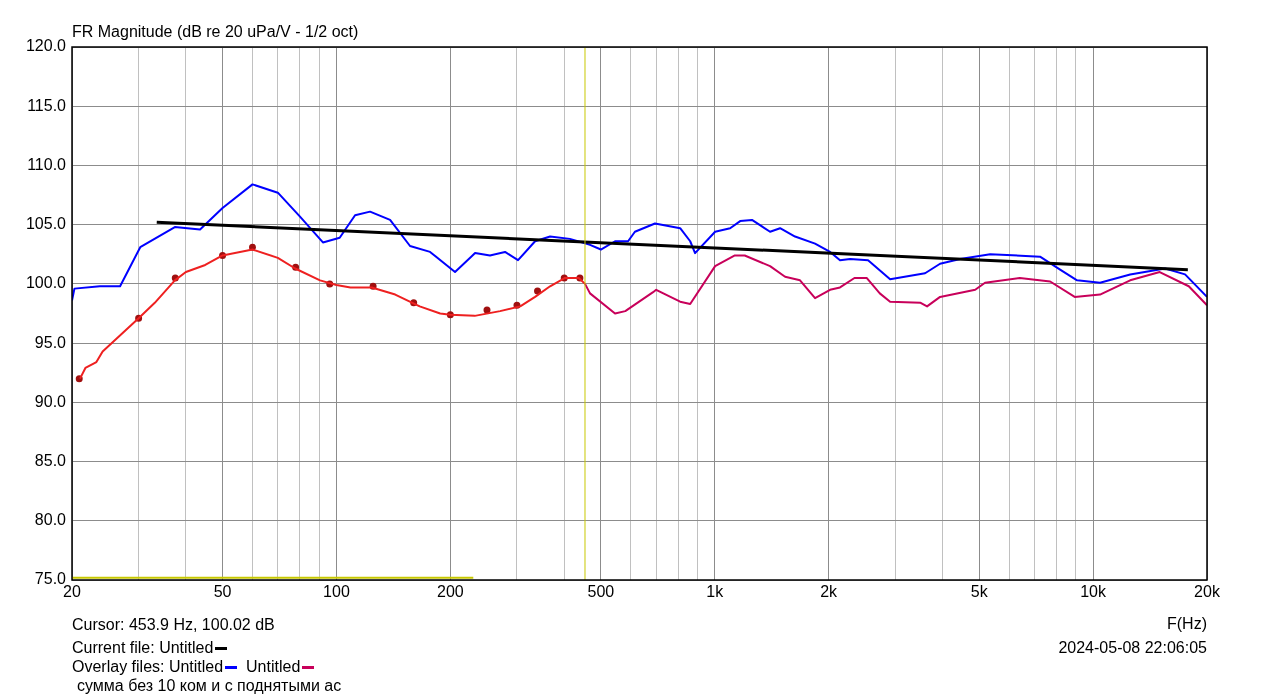 This screenshot has width=1279, height=699. I want to click on text: Current file:, so click(113, 647).